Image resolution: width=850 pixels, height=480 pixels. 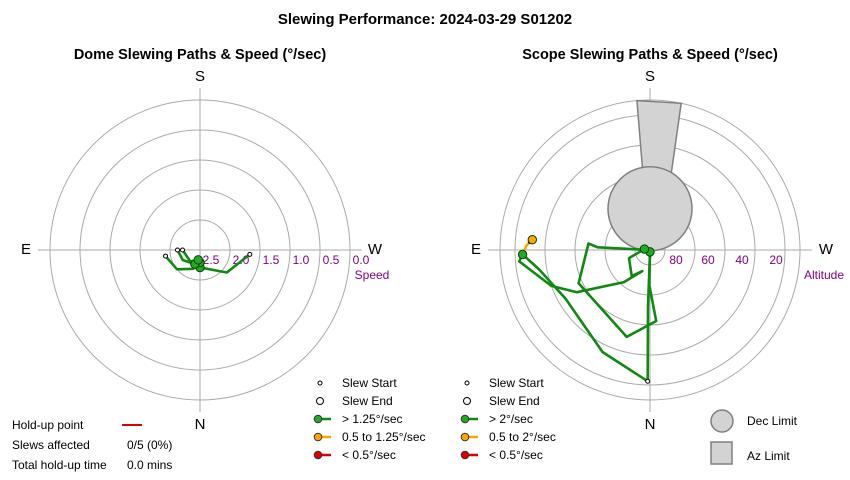 What do you see at coordinates (372, 275) in the screenshot?
I see `dome-axis-name: Speed` at bounding box center [372, 275].